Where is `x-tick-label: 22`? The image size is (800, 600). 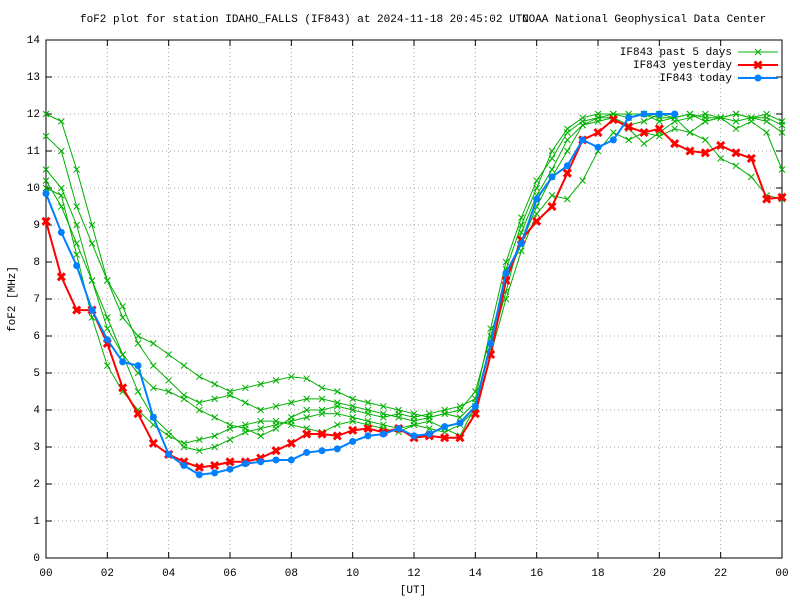 x-tick-label: 22 is located at coordinates (720, 574).